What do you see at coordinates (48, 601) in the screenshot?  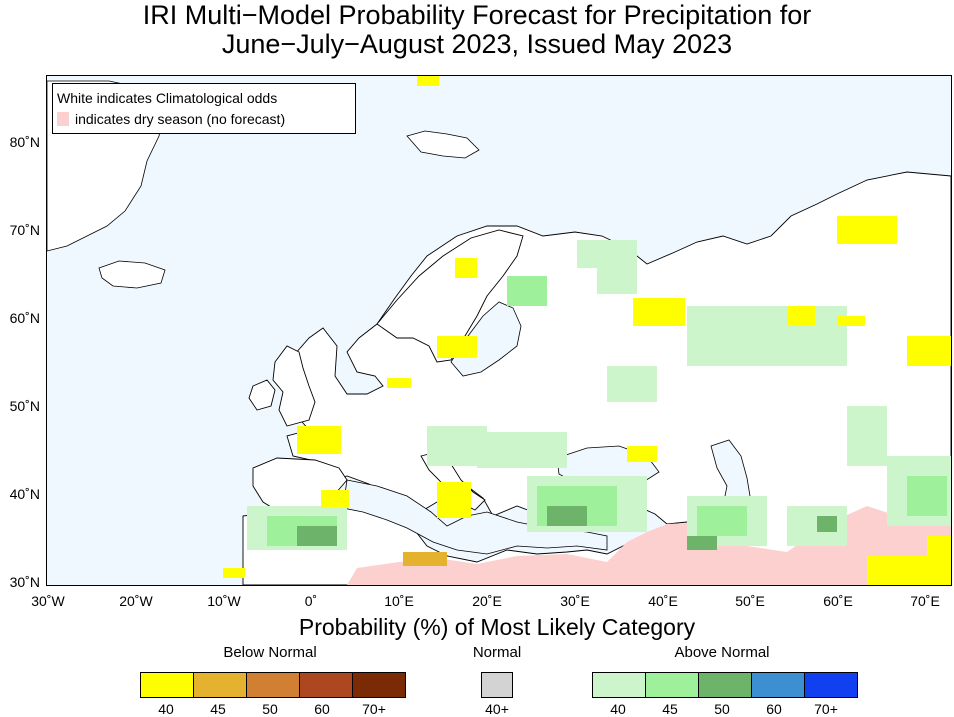 I see `x-tick-label: 30˚W` at bounding box center [48, 601].